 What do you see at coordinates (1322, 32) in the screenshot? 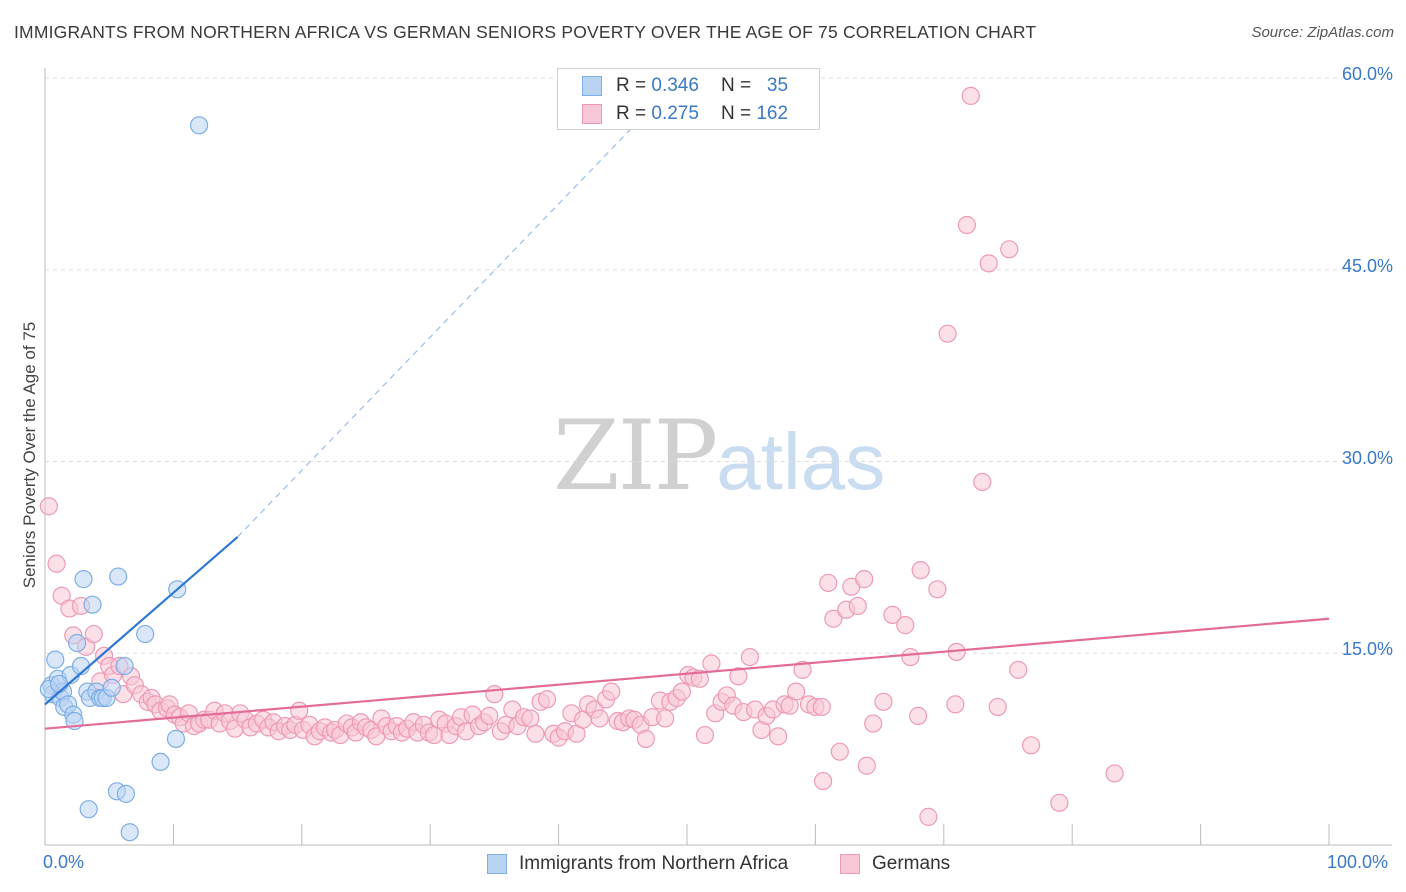
I see `source-credit: Source: ZipAtlas.com` at bounding box center [1322, 32].